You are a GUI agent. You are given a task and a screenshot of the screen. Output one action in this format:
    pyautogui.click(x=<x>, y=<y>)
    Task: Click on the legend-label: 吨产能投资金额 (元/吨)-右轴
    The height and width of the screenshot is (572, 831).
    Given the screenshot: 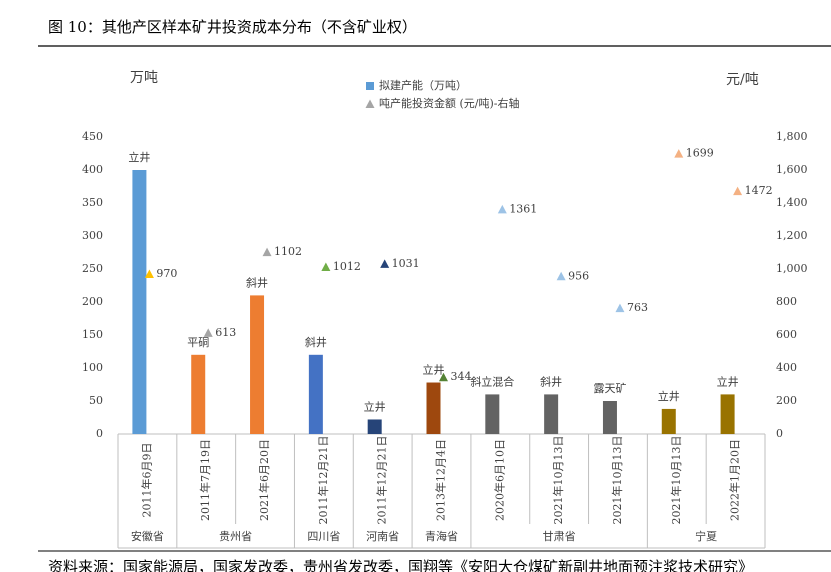 What is the action you would take?
    pyautogui.click(x=449, y=103)
    